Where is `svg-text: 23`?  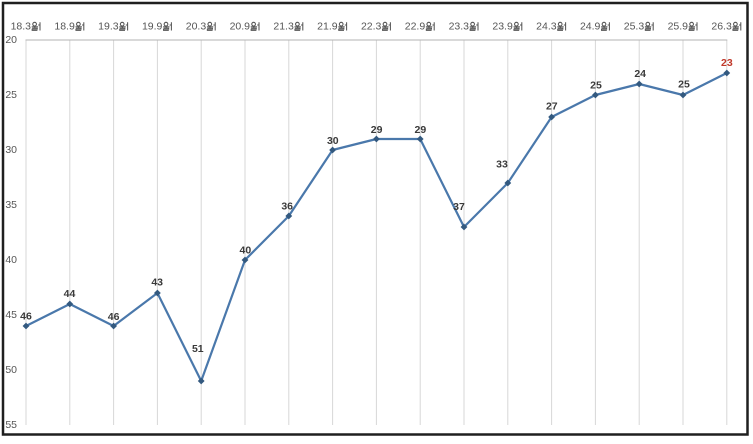 svg-text: 23 is located at coordinates (727, 63).